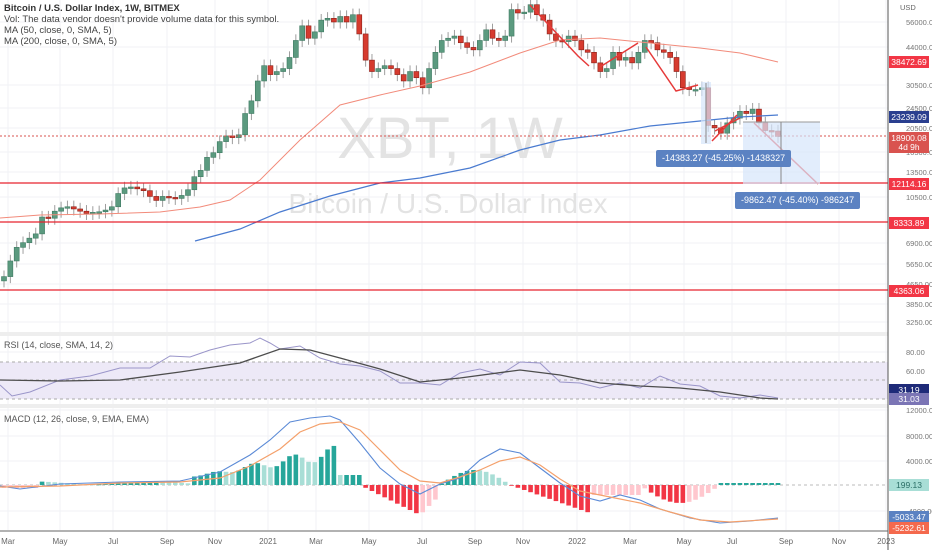 The width and height of the screenshot is (932, 555). I want to click on rsi-legend: RSI (14, close, SMA, 14, 2), so click(59, 345).